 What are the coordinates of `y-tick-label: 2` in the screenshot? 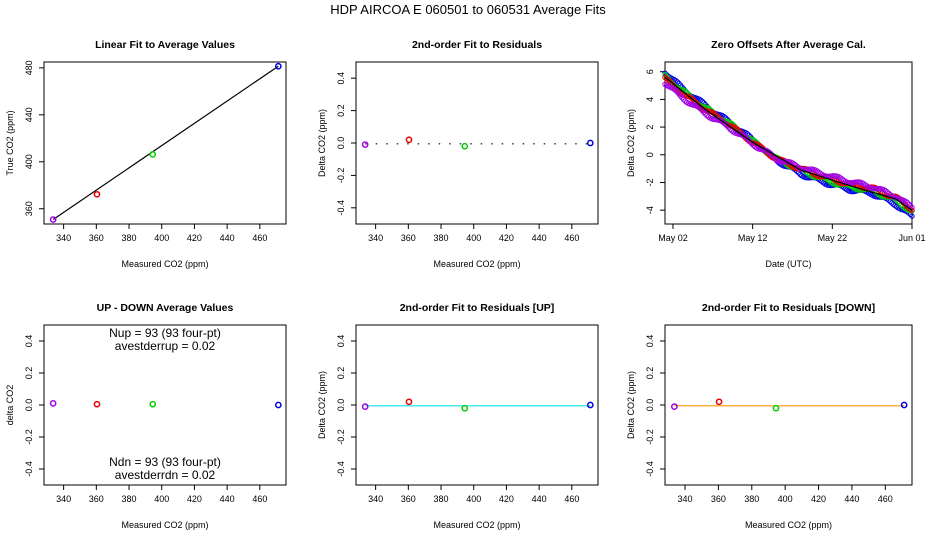 It's located at (650, 127).